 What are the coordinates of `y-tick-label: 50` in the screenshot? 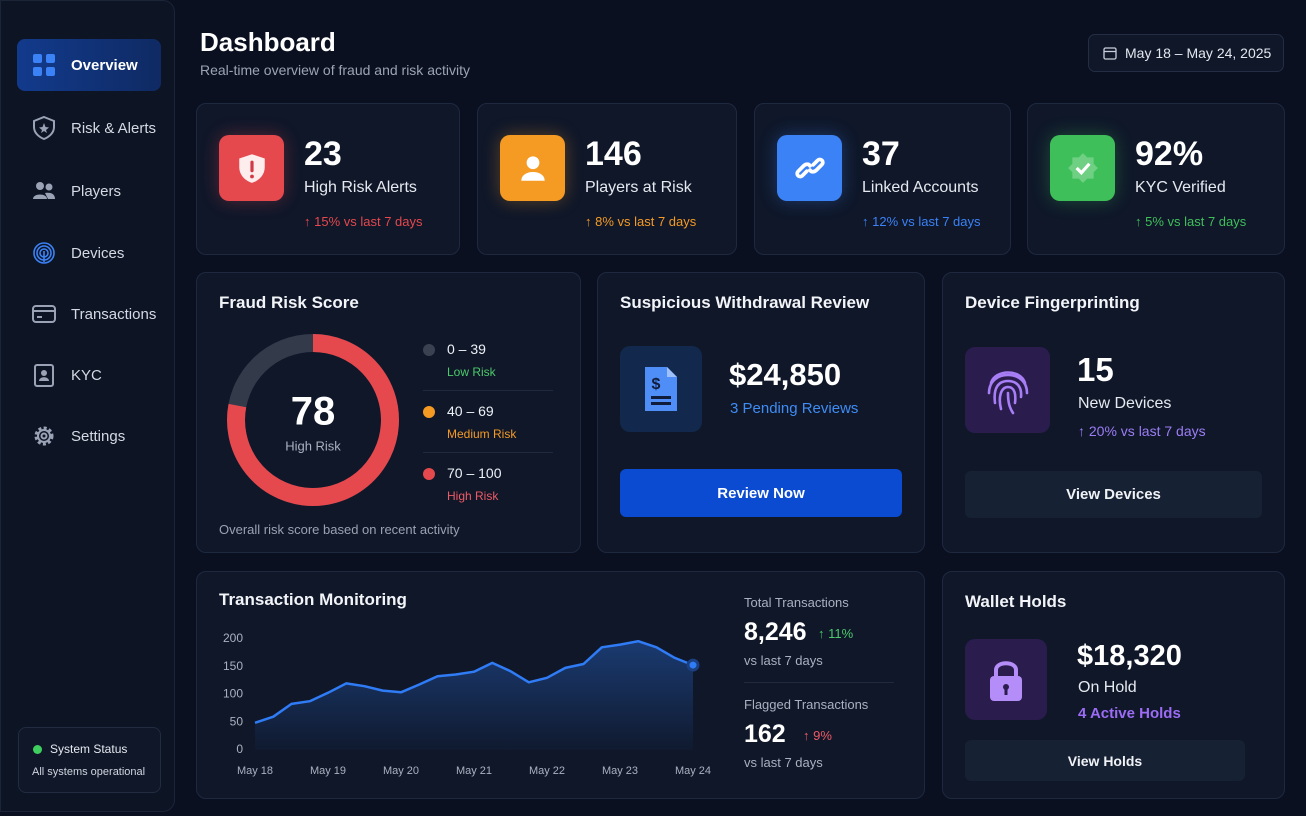 It's located at (237, 721).